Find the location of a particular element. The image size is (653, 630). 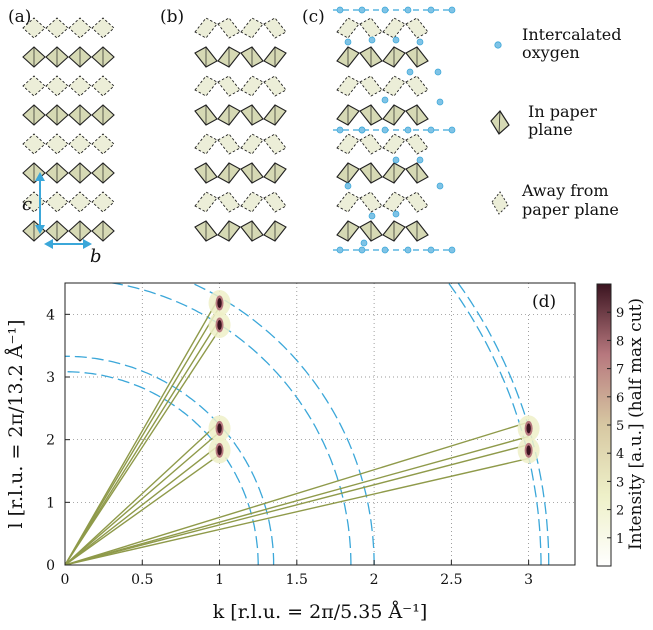

colorbar-tick-label: 1 is located at coordinates (620, 539).